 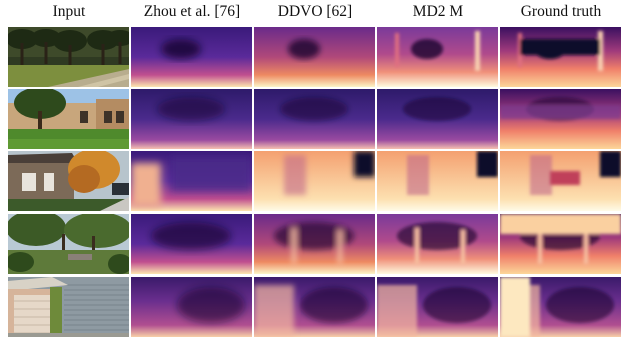 I want to click on header-input: Input, so click(x=69, y=11).